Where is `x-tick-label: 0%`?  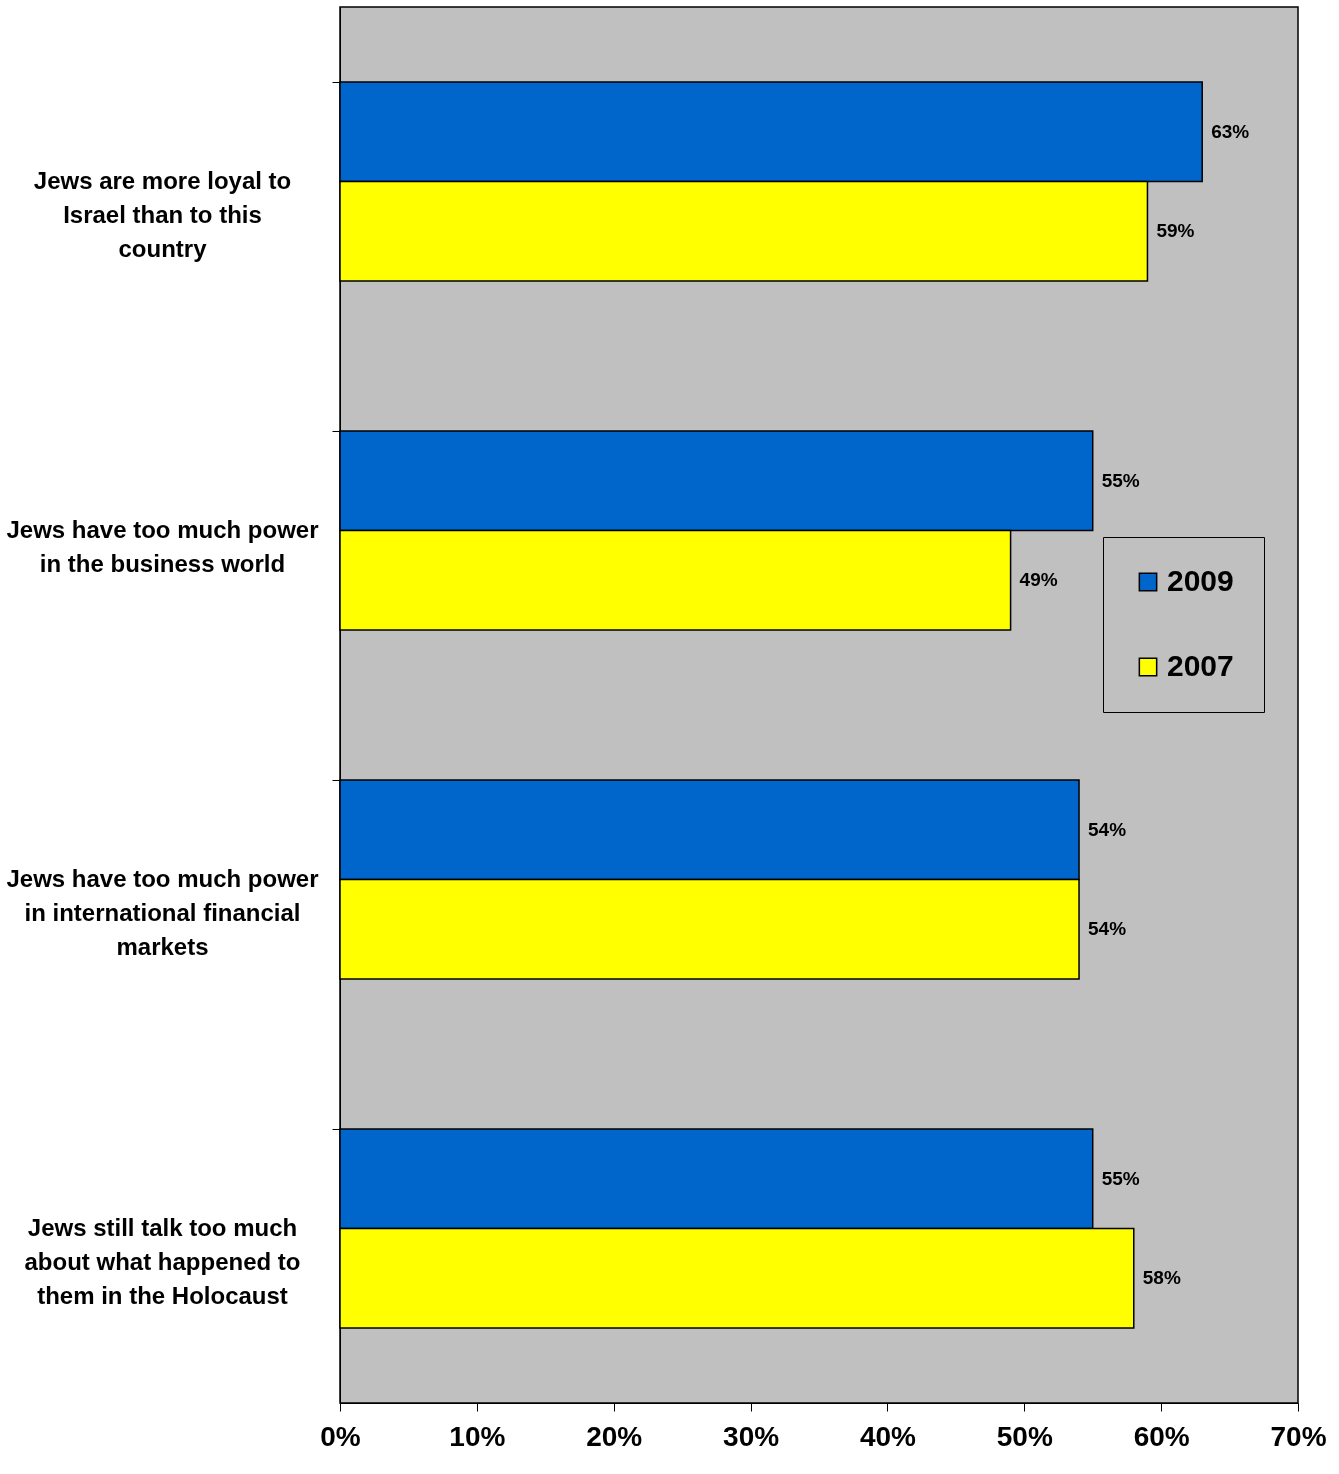
x-tick-label: 0% is located at coordinates (340, 1436).